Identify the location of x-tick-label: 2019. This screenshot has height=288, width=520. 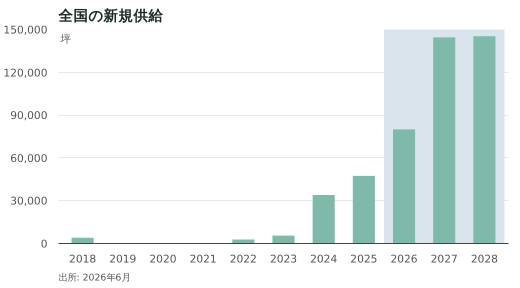
(123, 259).